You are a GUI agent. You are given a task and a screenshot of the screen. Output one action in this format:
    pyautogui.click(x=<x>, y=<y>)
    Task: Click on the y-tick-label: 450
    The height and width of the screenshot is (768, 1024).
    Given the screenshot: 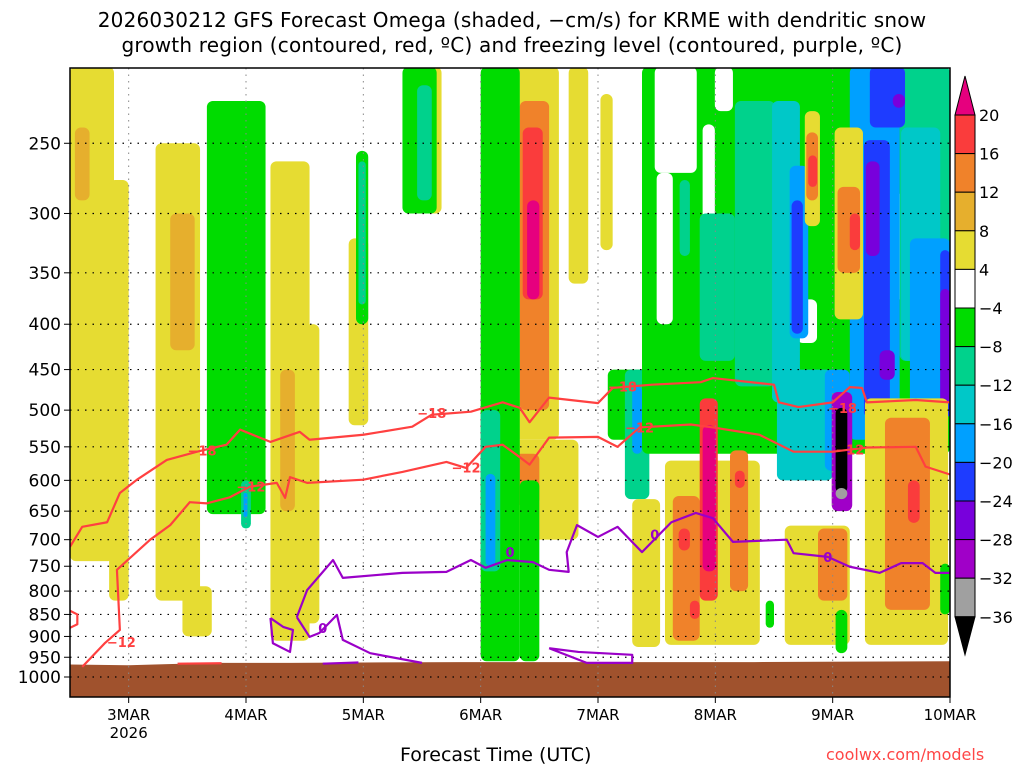 What is the action you would take?
    pyautogui.click(x=45, y=371)
    